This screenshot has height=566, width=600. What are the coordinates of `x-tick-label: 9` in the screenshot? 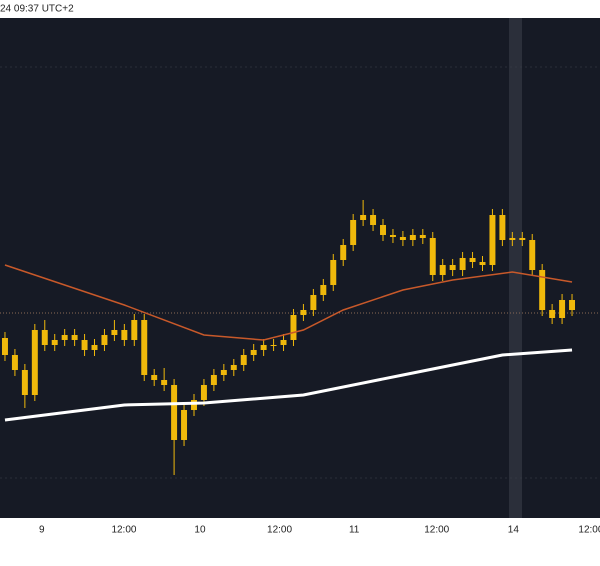 It's located at (42, 530).